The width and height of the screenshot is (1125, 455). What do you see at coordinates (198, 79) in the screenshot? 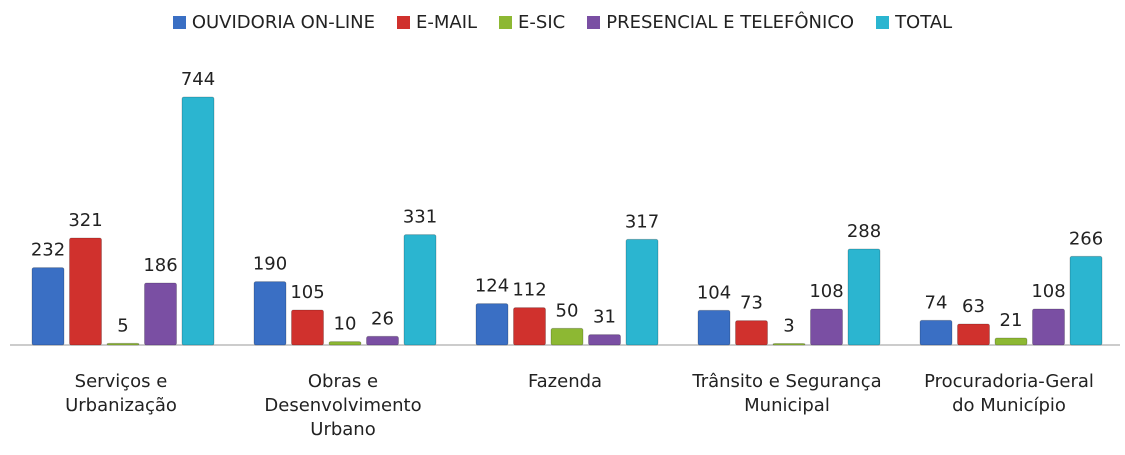
I see `data-label: 744` at bounding box center [198, 79].